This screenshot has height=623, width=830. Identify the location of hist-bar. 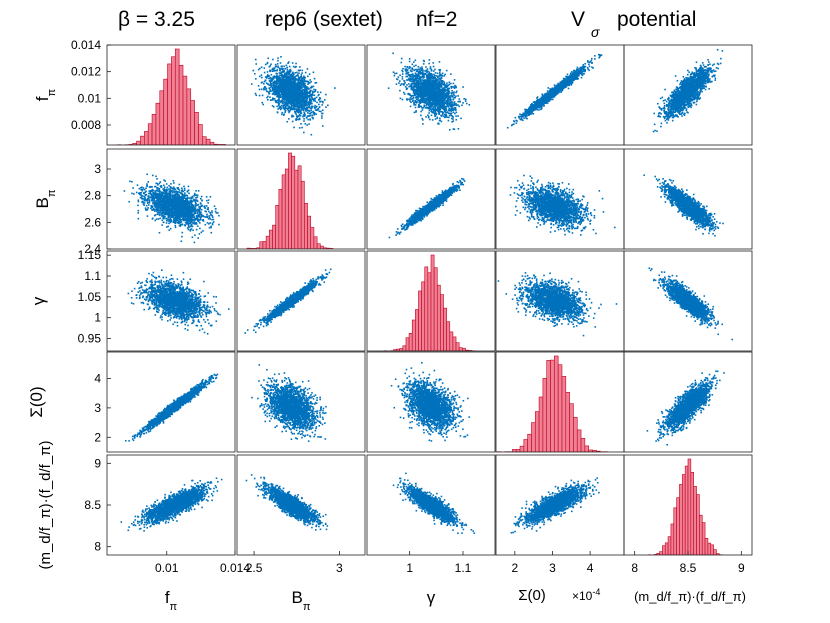
(158, 123).